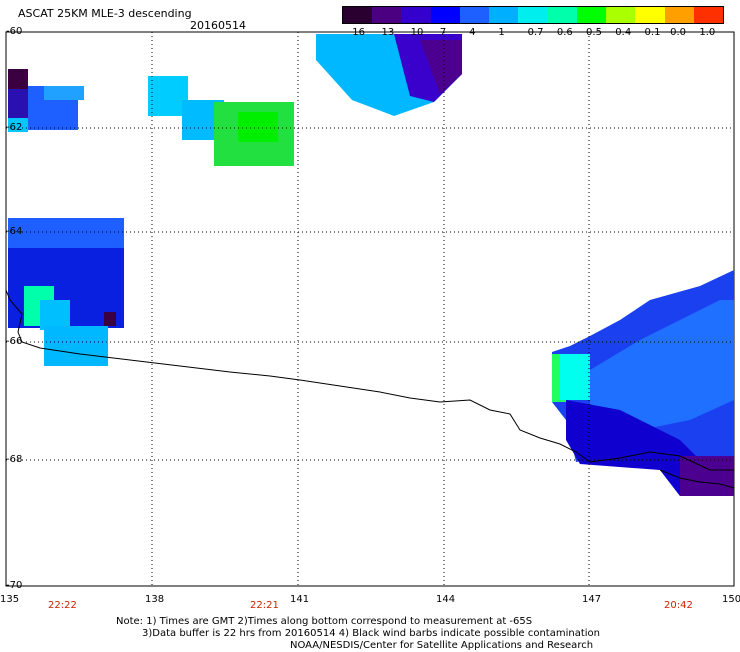 This screenshot has height=652, width=740. I want to click on map-date: 20160514, so click(218, 25).